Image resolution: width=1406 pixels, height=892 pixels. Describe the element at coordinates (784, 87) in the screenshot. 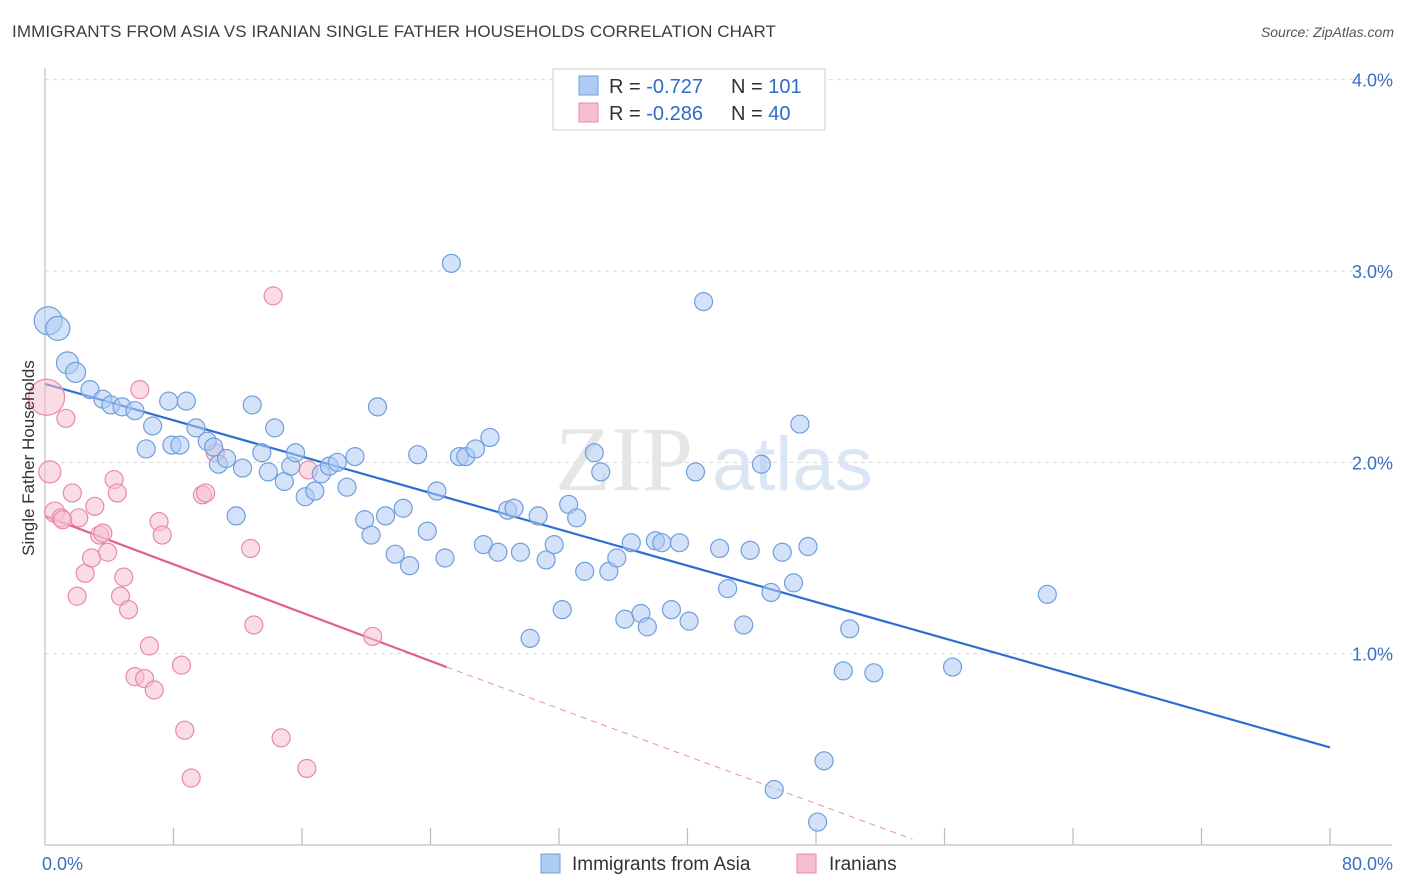

I see `legend-n-value-1: 101` at that location.